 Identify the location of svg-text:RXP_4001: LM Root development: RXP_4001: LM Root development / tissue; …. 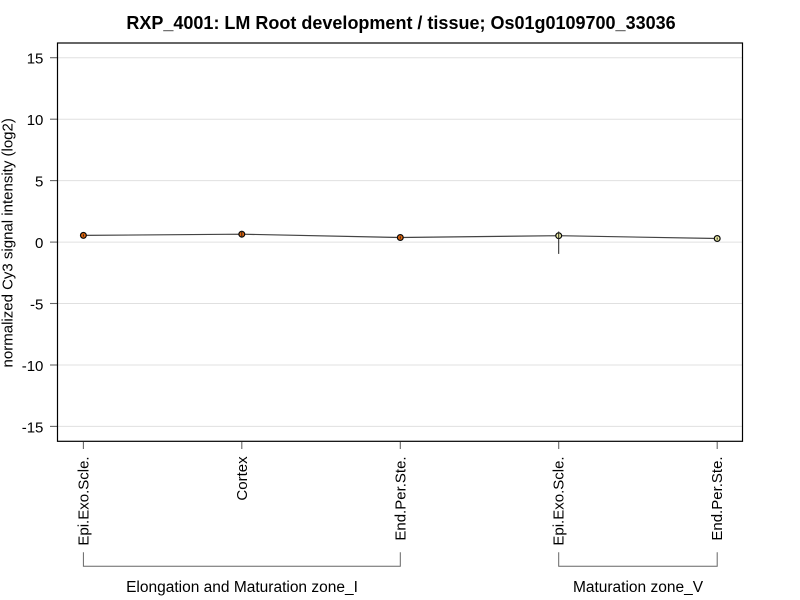
(400, 23).